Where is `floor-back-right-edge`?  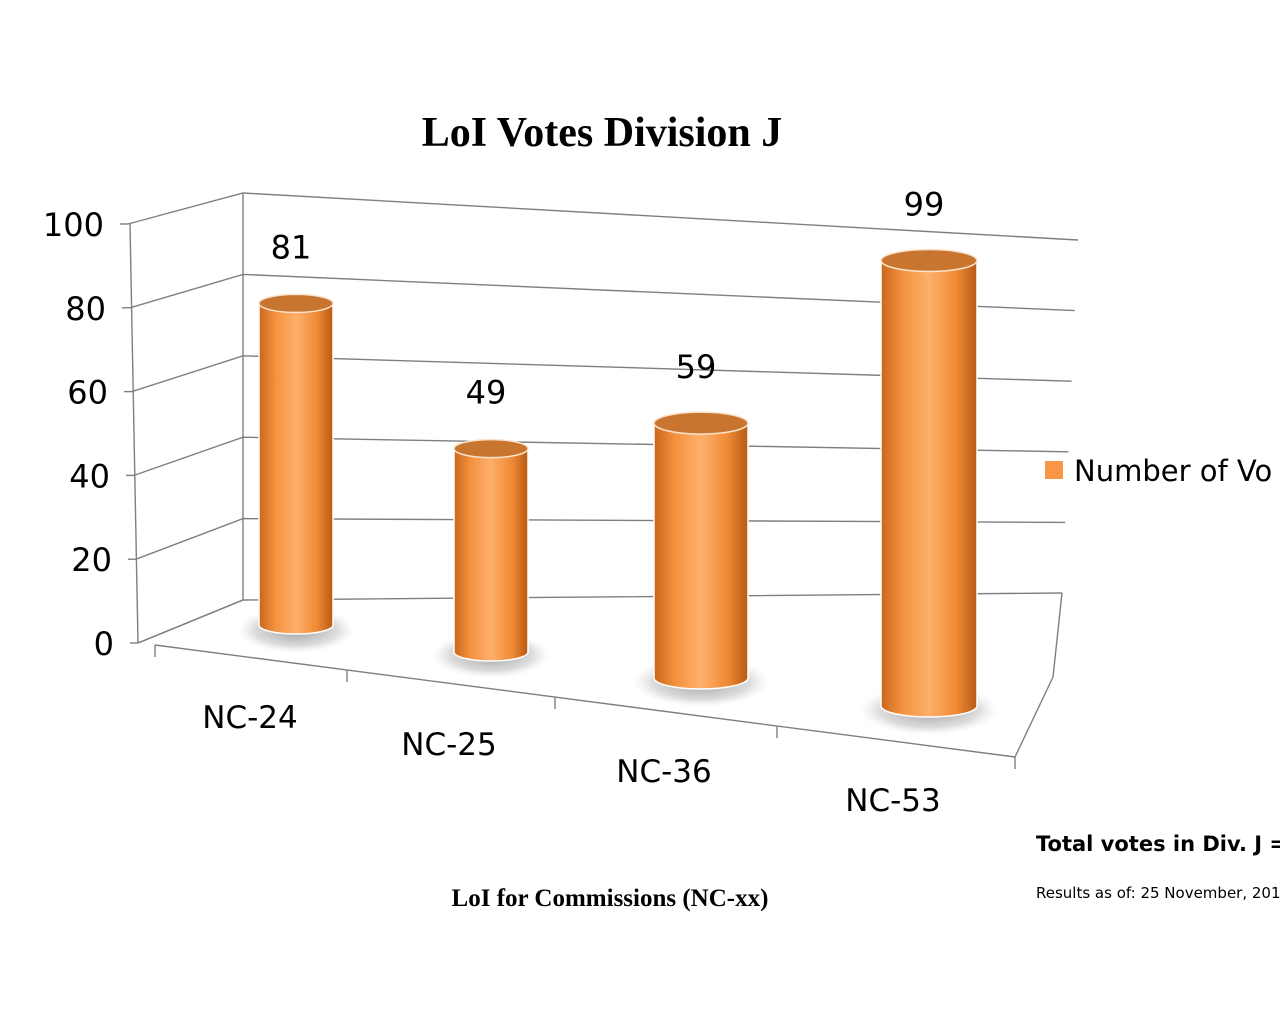 floor-back-right-edge is located at coordinates (1057, 635).